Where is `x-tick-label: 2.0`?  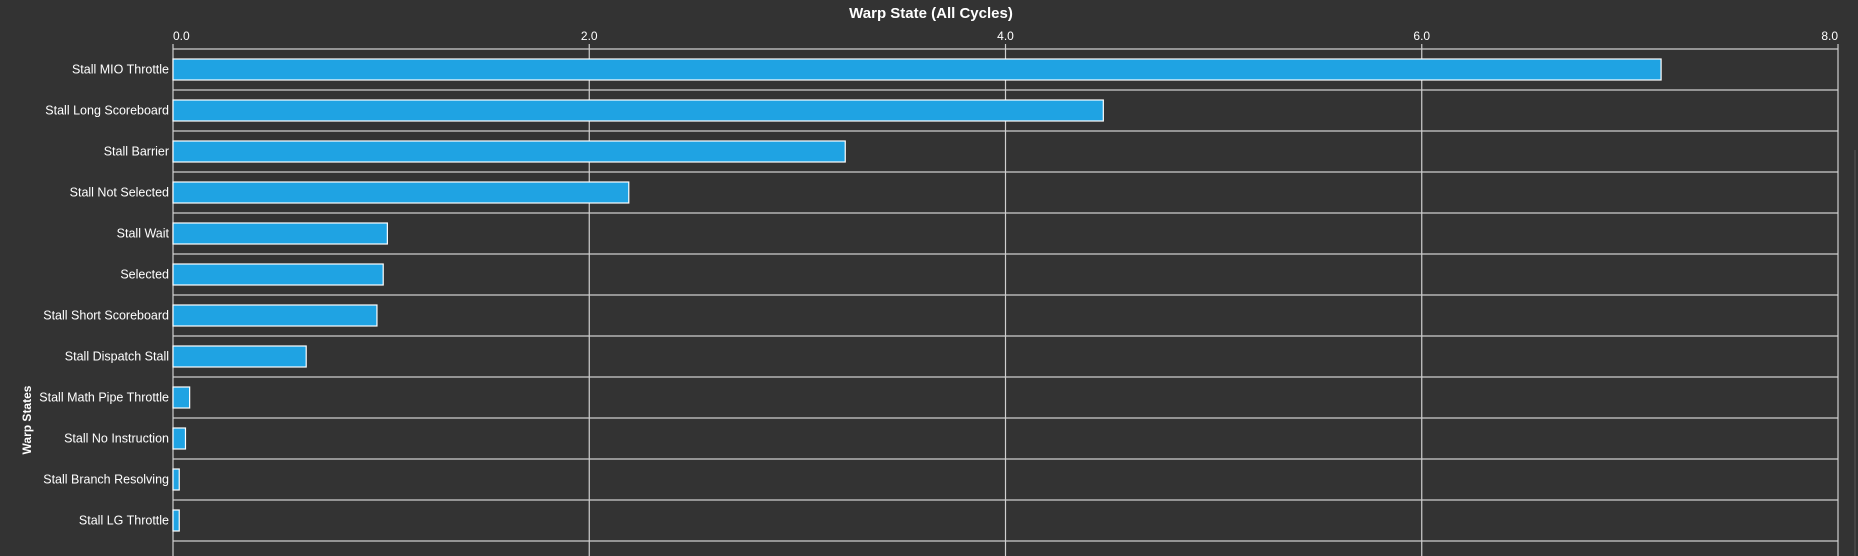
x-tick-label: 2.0 is located at coordinates (589, 36).